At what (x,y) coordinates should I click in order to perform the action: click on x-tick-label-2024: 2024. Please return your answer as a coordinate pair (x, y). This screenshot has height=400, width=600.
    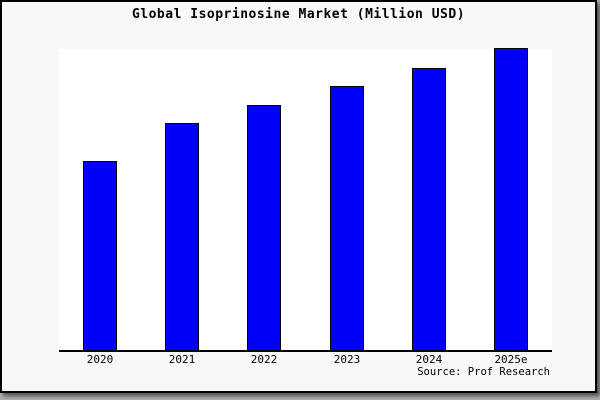
    Looking at the image, I should click on (429, 359).